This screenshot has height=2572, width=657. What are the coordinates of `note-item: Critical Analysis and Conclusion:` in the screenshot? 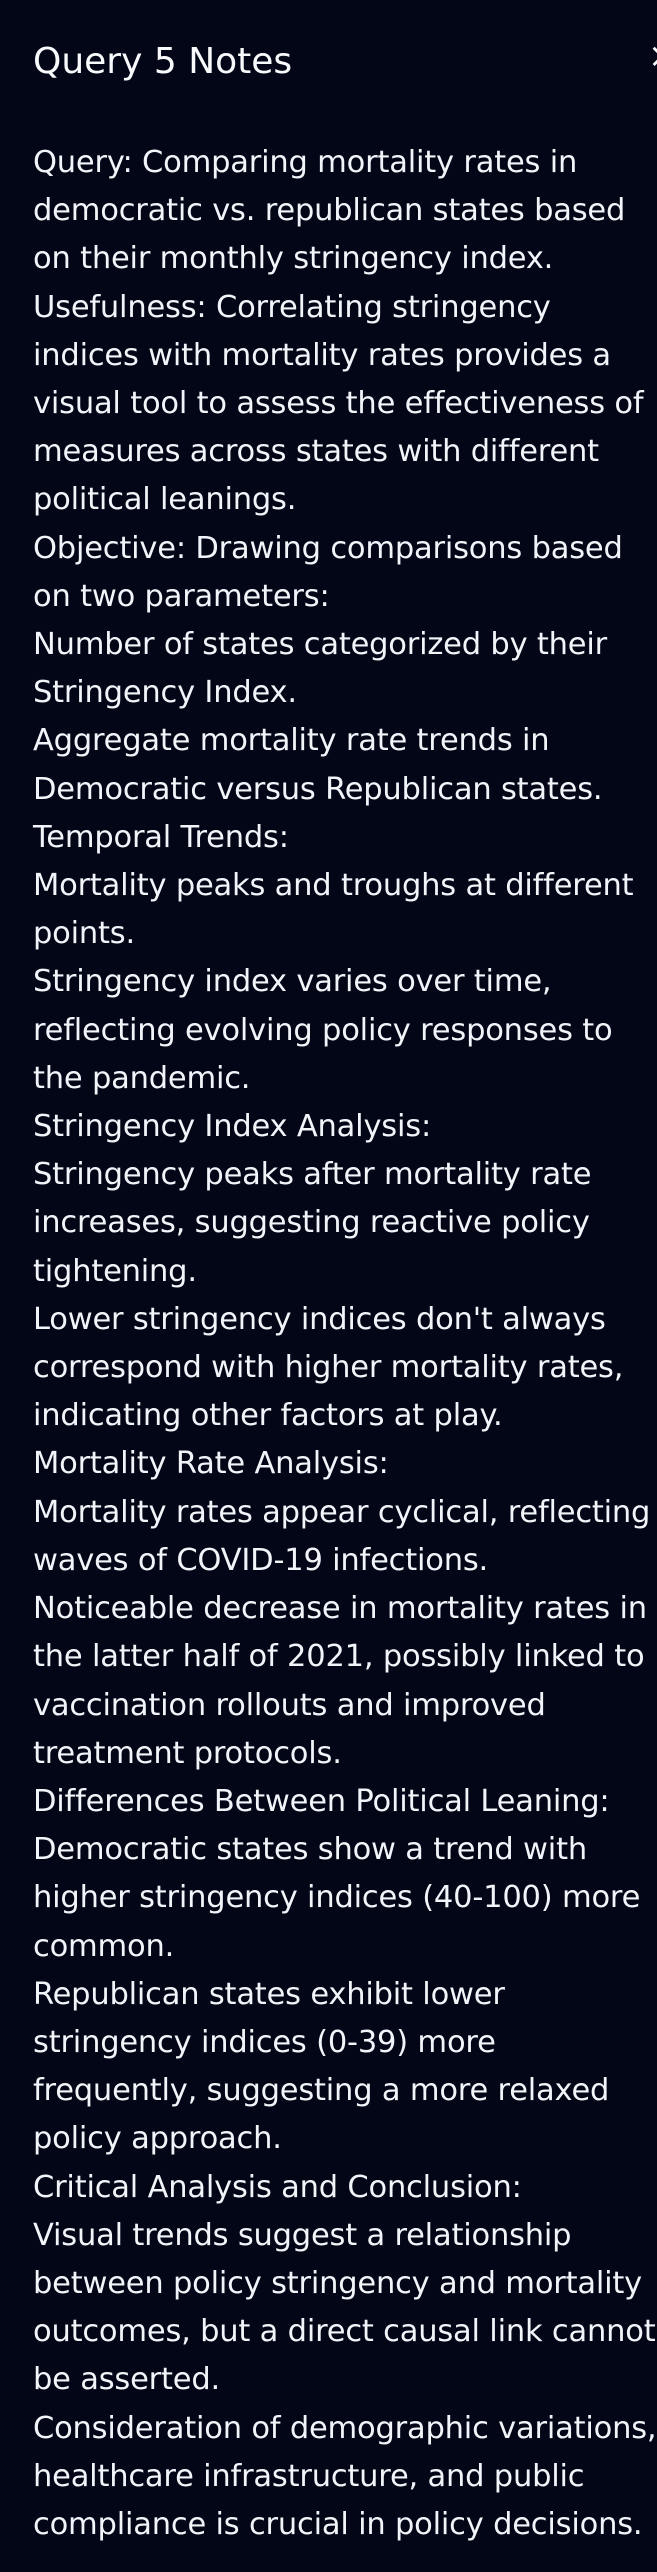 It's located at (277, 2187).